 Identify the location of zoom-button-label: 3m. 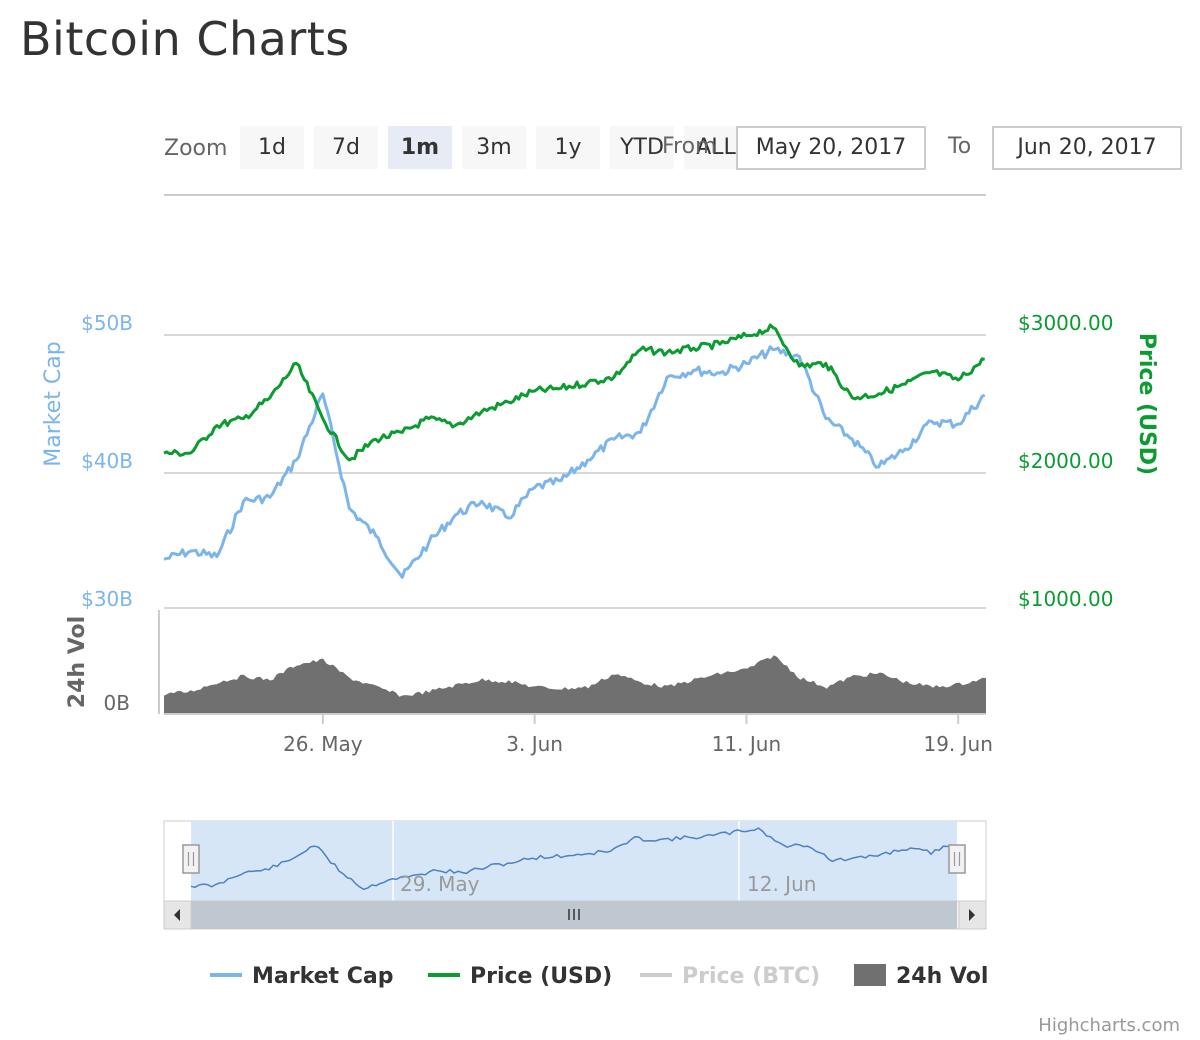
(493, 147).